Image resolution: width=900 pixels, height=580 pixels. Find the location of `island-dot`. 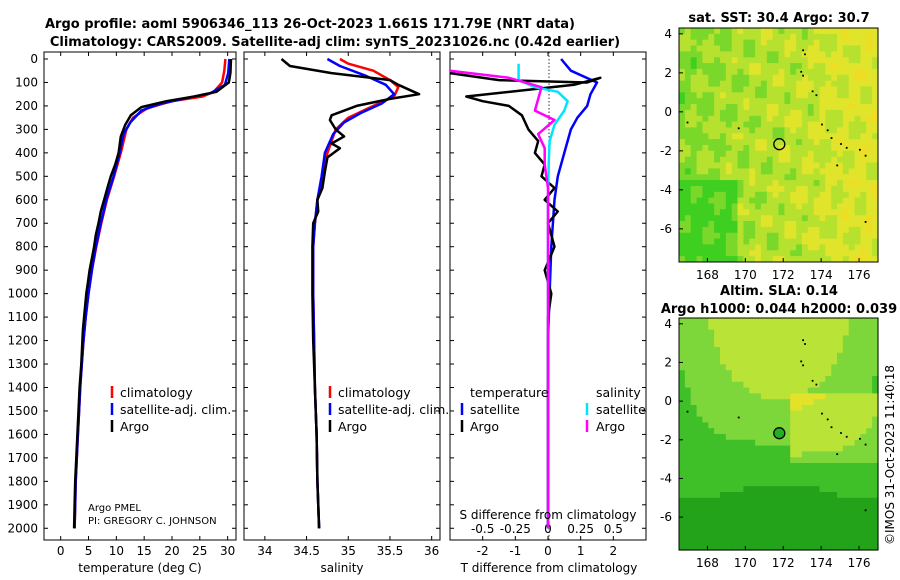

island-dot is located at coordinates (738, 128).